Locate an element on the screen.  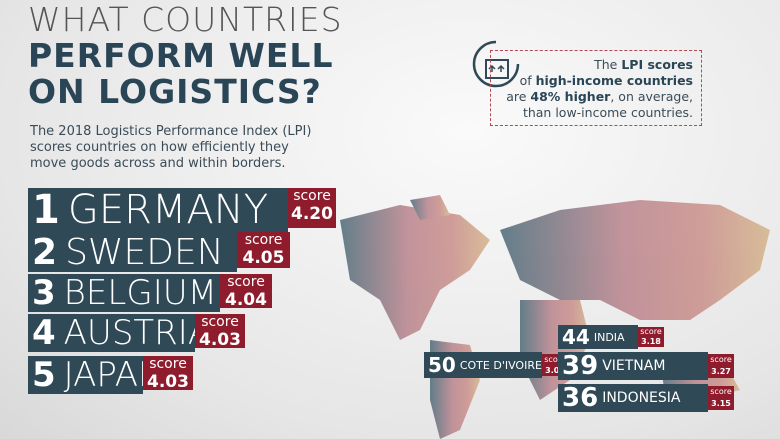
rank-bar: 3 BELGIUM is located at coordinates (124, 293).